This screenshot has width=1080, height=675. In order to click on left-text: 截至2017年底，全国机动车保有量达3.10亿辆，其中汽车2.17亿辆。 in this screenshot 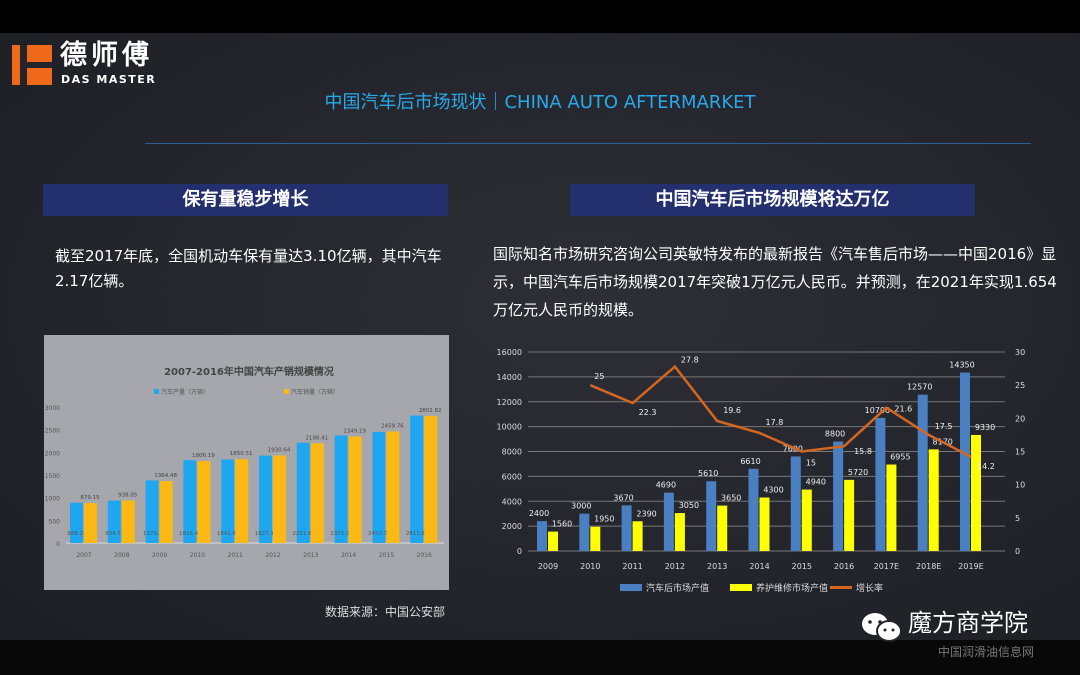, I will do `click(248, 268)`.